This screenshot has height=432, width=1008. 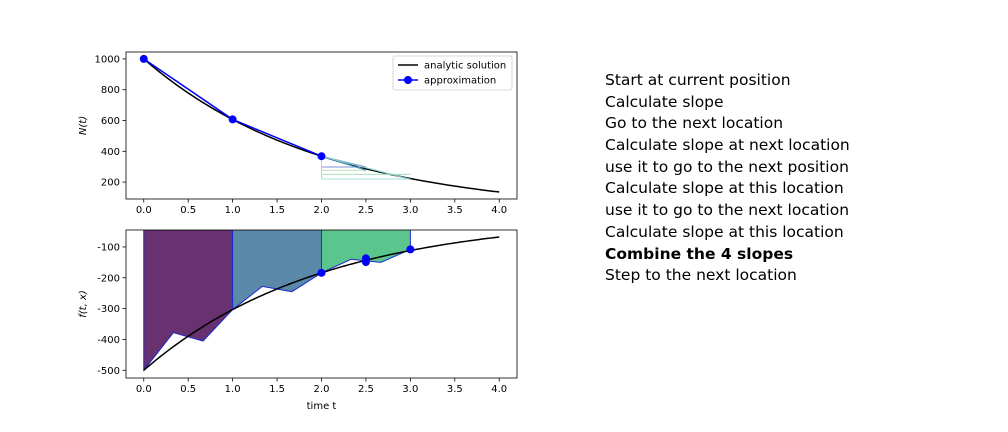 I want to click on legend-marker, so click(x=408, y=80).